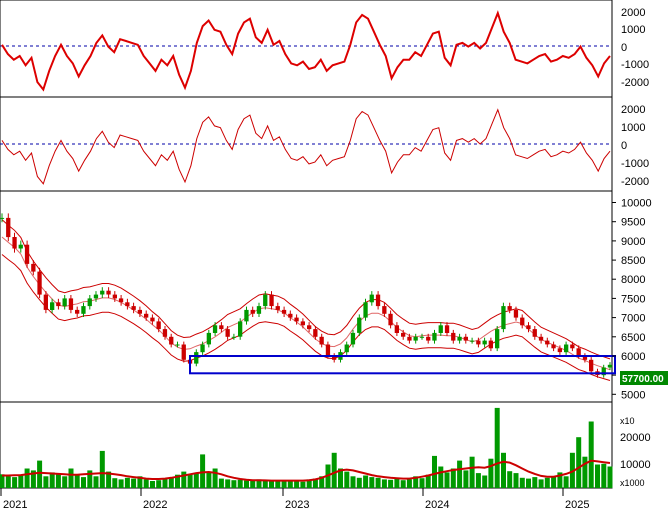  I want to click on price-tick-label: 8500, so click(633, 261).